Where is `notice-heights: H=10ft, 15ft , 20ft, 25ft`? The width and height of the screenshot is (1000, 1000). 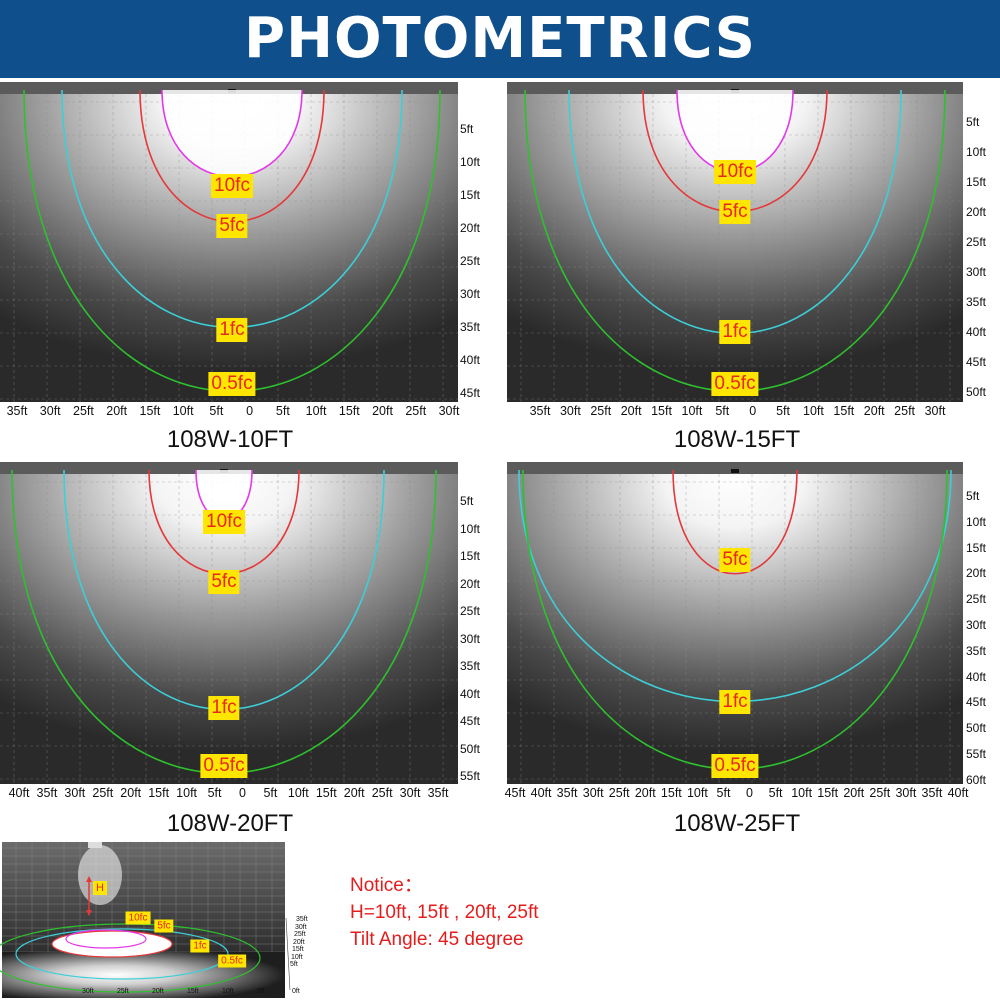
notice-heights: H=10ft, 15ft , 20ft, 25ft is located at coordinates (444, 912).